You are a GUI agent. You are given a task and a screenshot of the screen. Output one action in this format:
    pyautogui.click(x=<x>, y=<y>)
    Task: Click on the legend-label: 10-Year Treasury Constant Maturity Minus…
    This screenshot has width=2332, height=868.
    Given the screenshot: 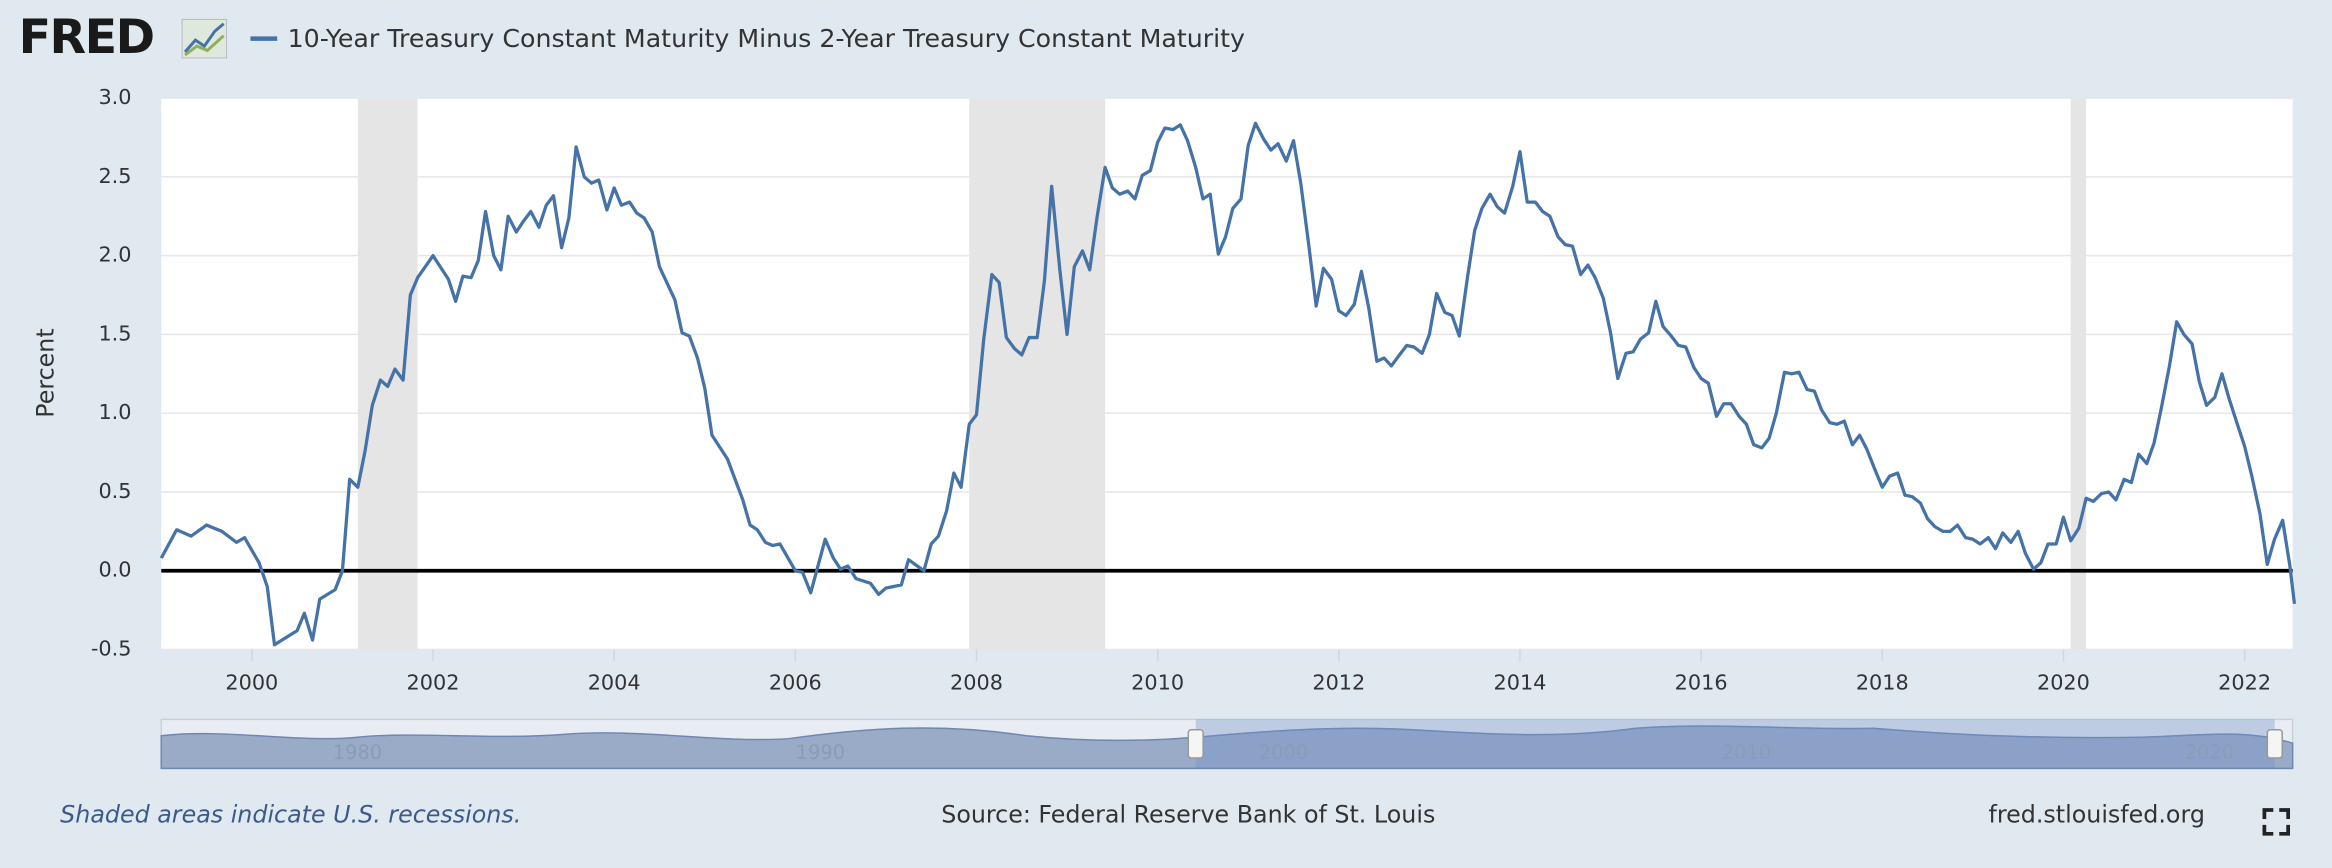 What is the action you would take?
    pyautogui.click(x=766, y=38)
    